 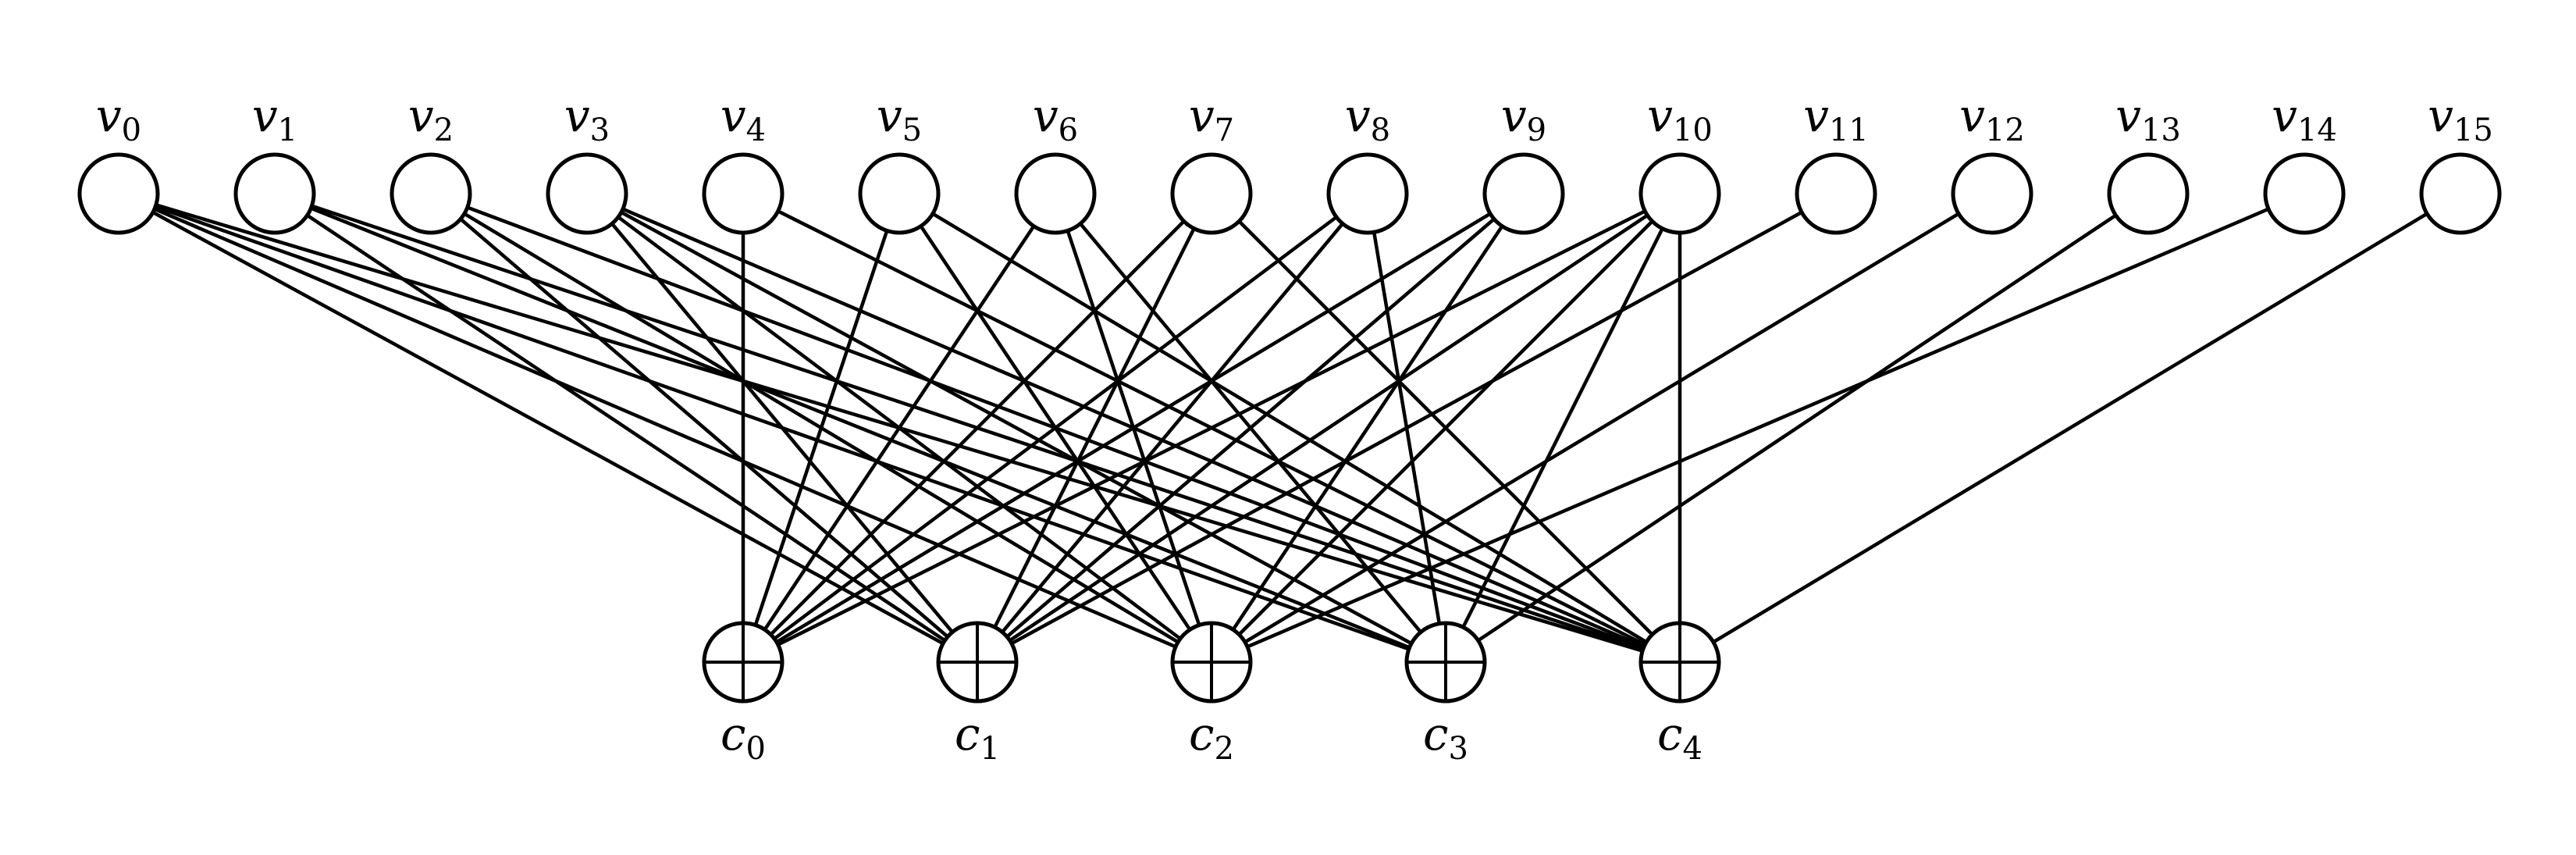 I want to click on variable-node-v7: v7, so click(x=1211, y=162).